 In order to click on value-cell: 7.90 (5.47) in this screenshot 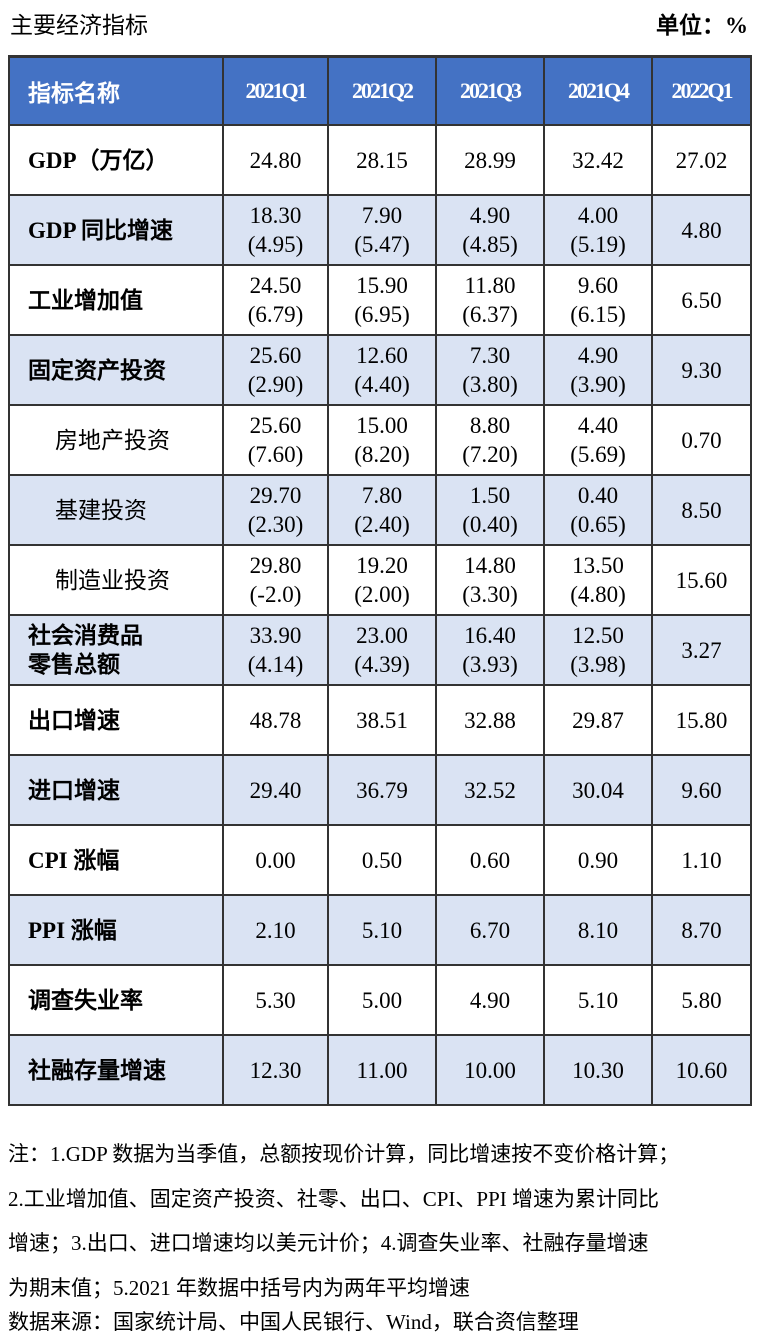, I will do `click(382, 230)`.